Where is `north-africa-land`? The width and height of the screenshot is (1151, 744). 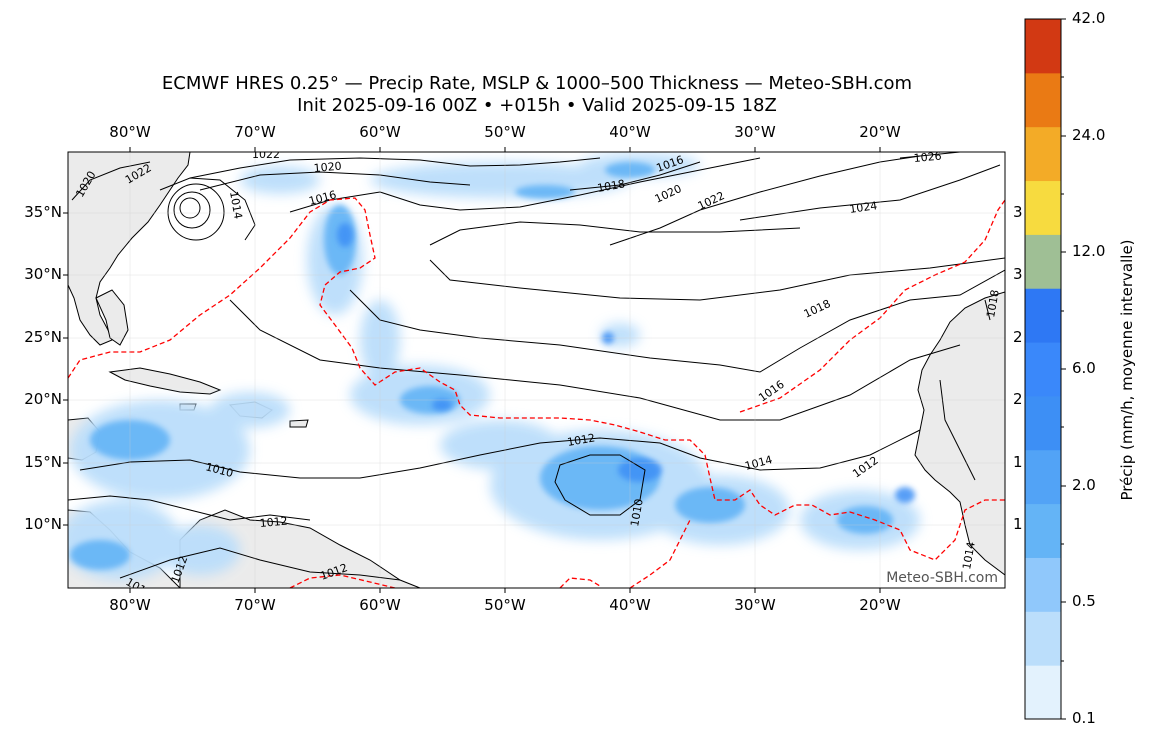 north-africa-land is located at coordinates (959, 433).